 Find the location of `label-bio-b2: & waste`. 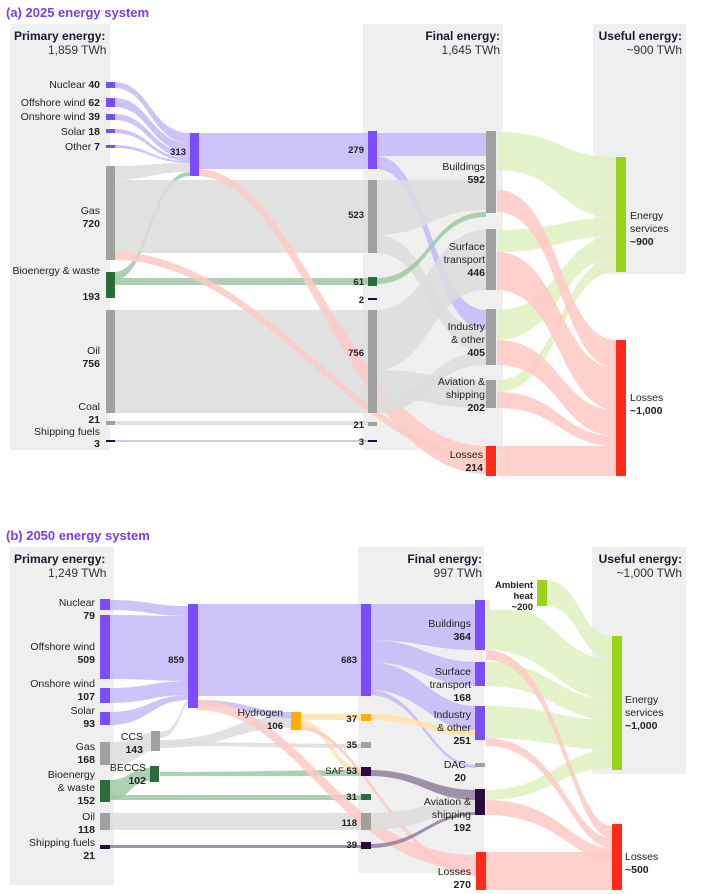

label-bio-b2: & waste is located at coordinates (77, 788).